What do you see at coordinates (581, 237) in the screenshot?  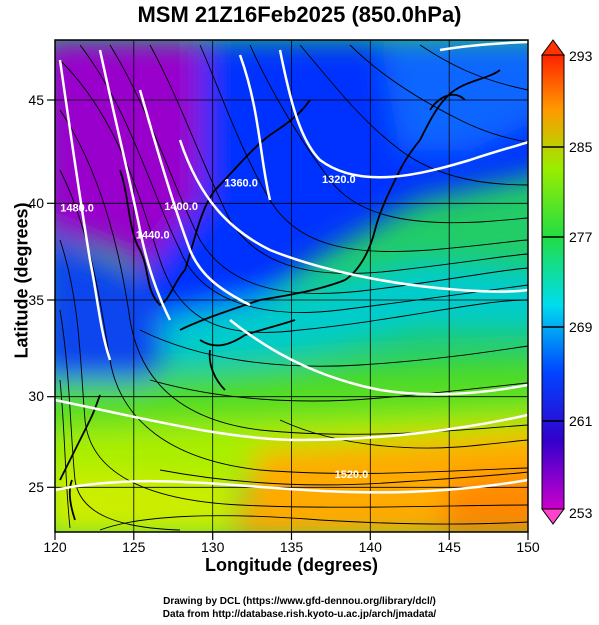 I see `colorbar-tick-label: 277` at bounding box center [581, 237].